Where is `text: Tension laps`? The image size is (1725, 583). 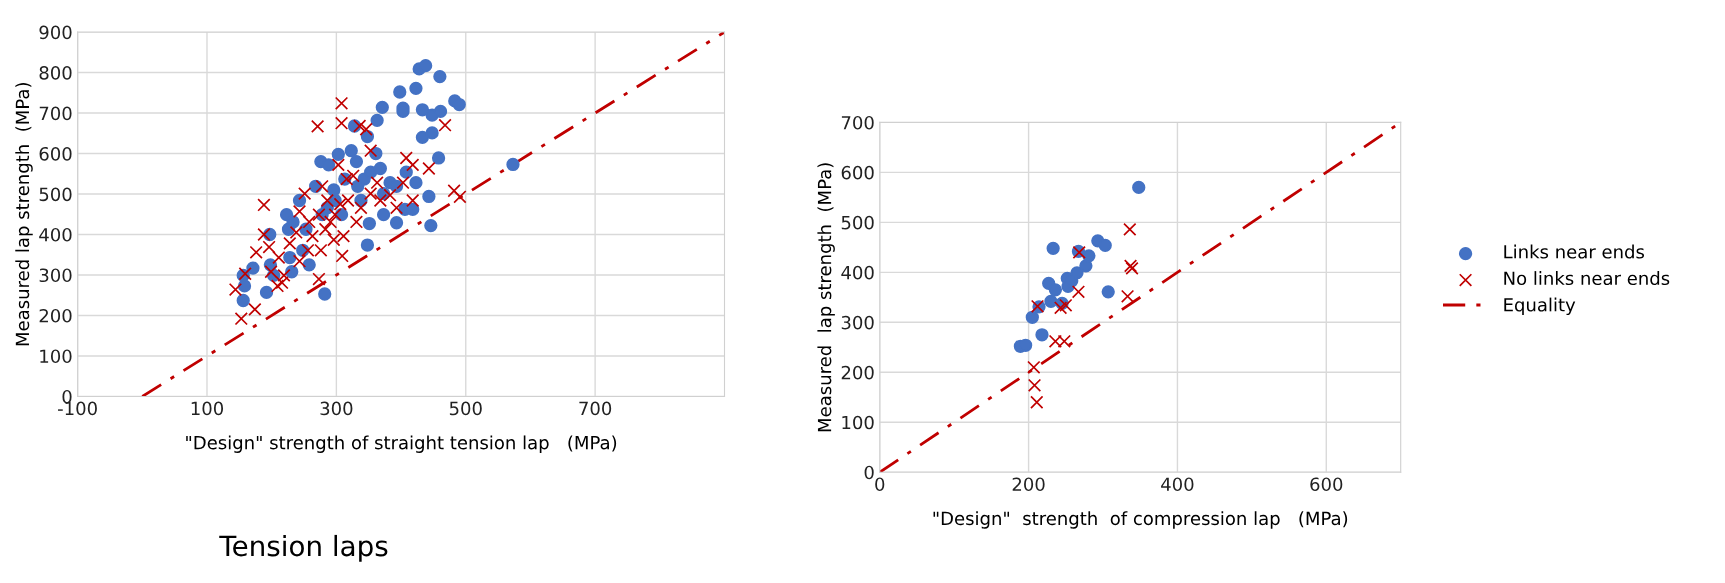
text: Tension laps is located at coordinates (303, 548).